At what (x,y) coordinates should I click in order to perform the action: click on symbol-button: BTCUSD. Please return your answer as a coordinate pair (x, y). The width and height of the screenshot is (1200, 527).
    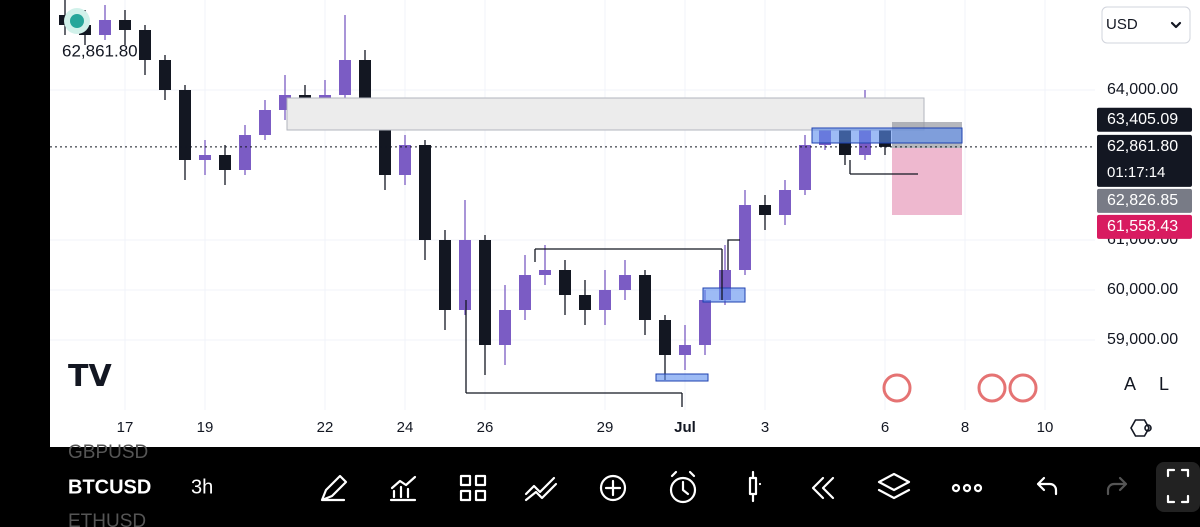
    Looking at the image, I should click on (109, 487).